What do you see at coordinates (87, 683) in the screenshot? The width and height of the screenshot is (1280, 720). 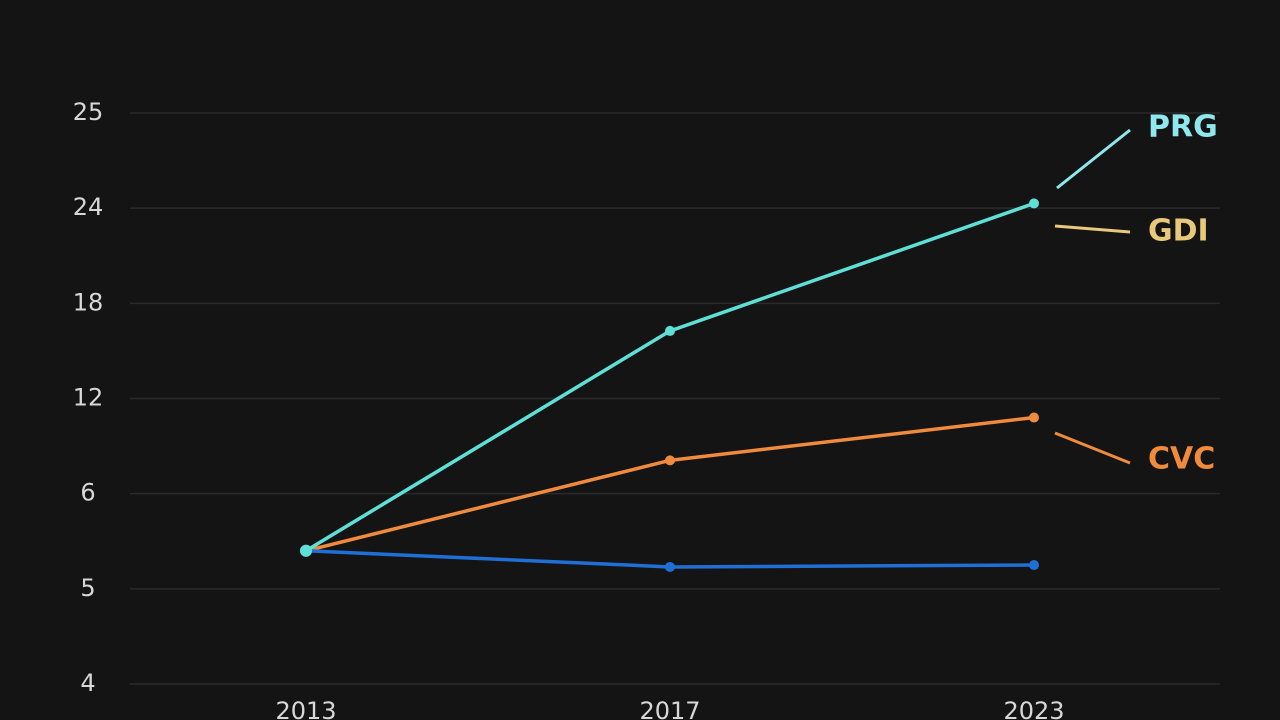 I see `y-tick-label: 4` at bounding box center [87, 683].